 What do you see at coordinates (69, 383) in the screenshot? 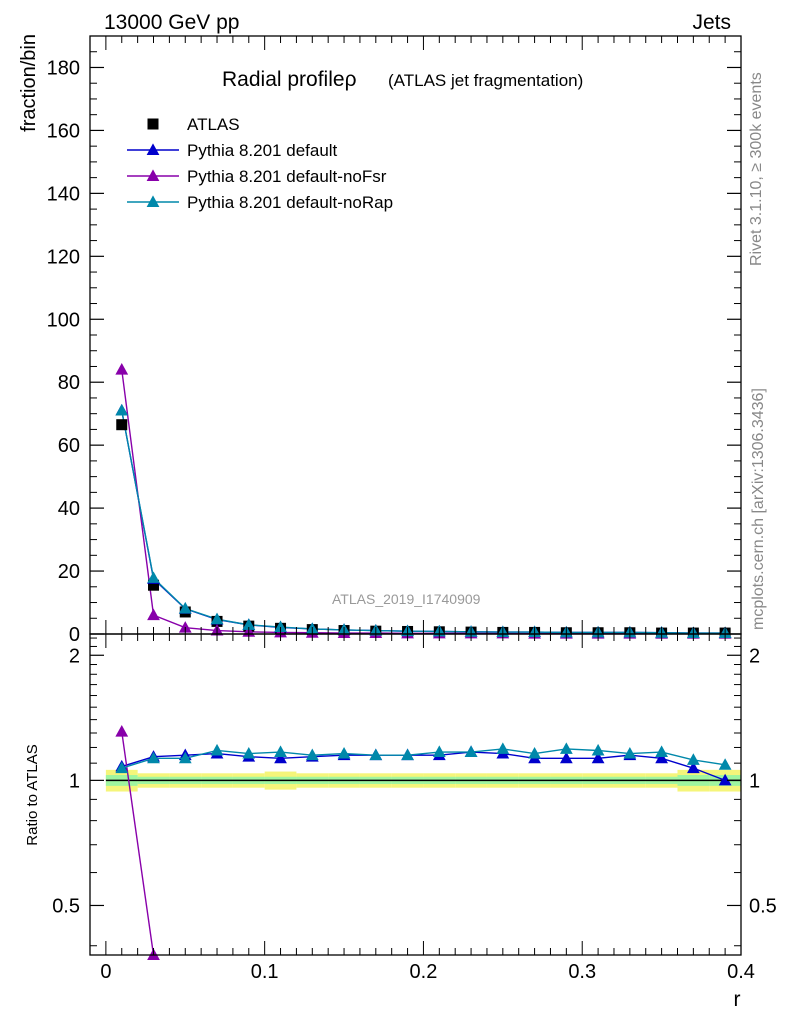
I see `main-y-tick-label: 80` at bounding box center [69, 383].